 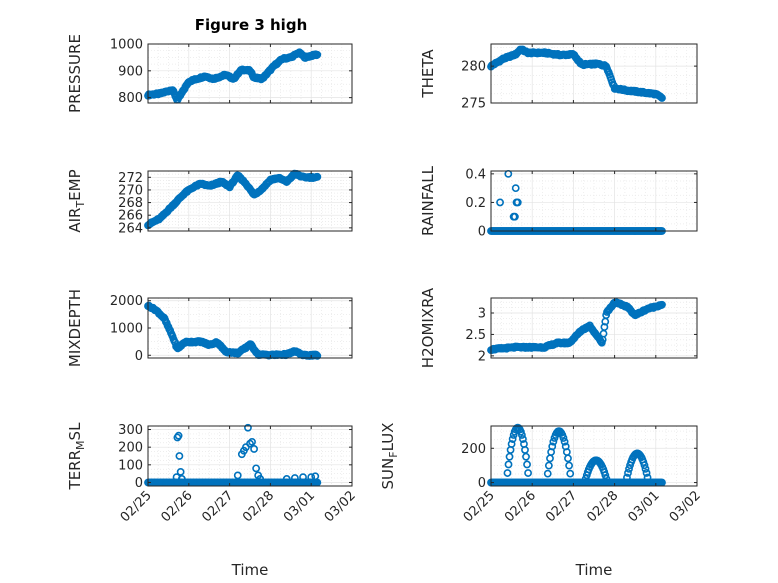 What do you see at coordinates (428, 327) in the screenshot?
I see `y-axis-label: H2OMIXRA` at bounding box center [428, 327].